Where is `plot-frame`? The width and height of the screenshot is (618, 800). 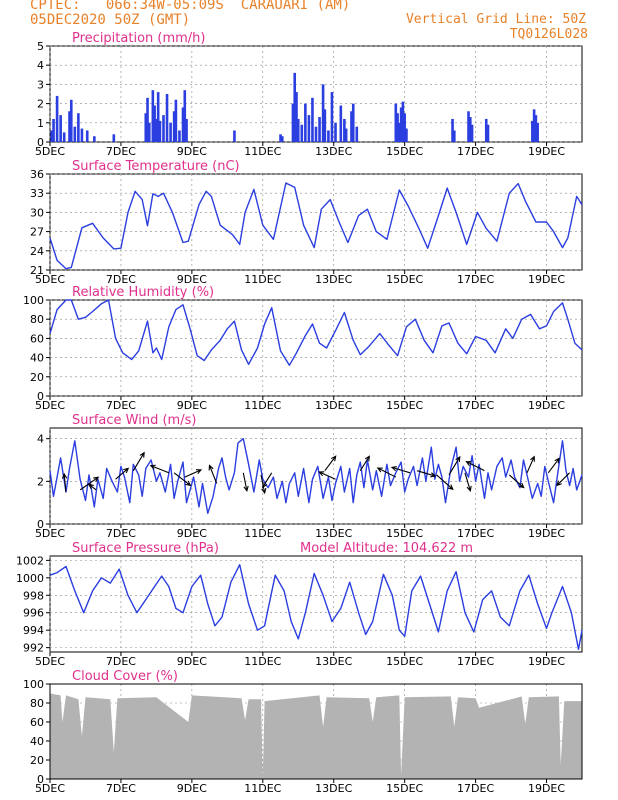
plot-frame is located at coordinates (316, 604).